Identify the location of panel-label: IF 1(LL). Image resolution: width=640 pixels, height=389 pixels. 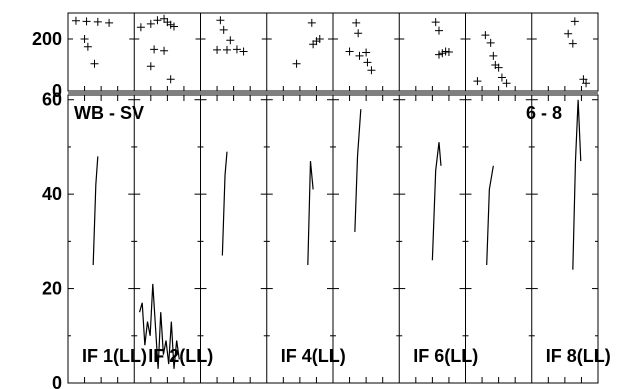
(114, 356).